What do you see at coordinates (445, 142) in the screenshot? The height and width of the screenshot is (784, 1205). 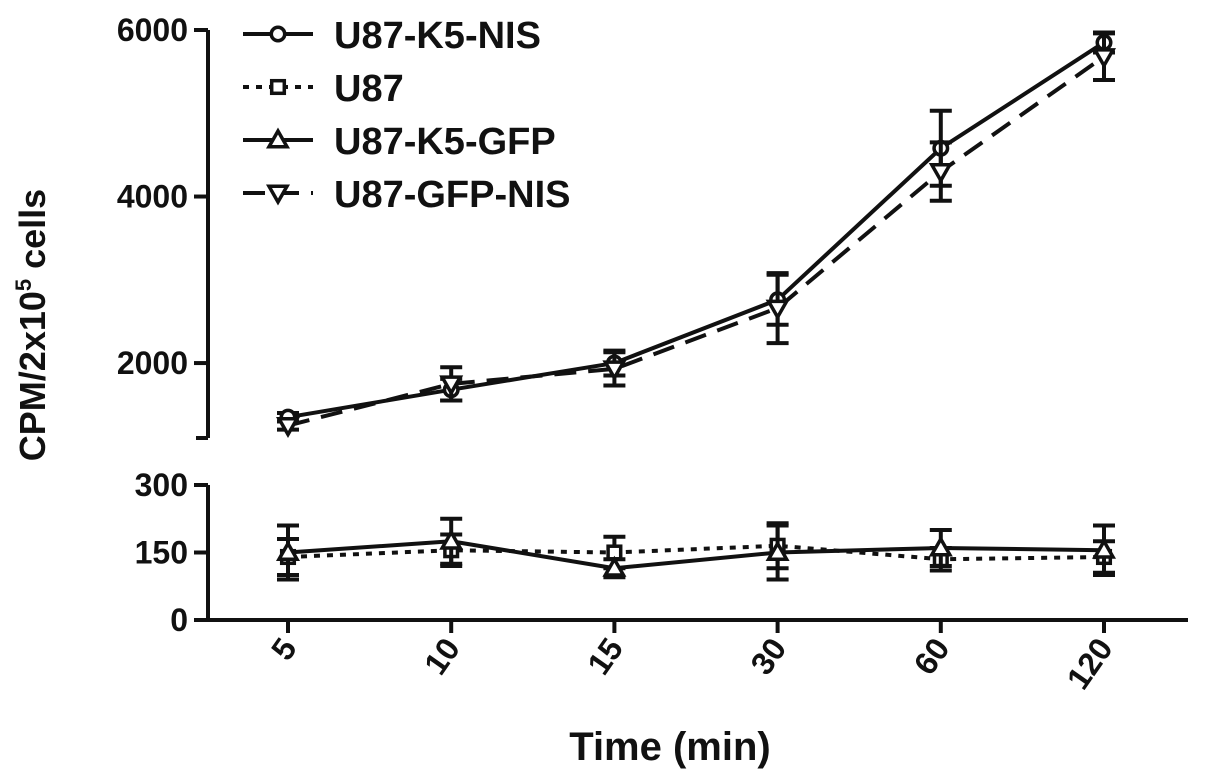 I see `legend-label: U87-K5-GFP` at bounding box center [445, 142].